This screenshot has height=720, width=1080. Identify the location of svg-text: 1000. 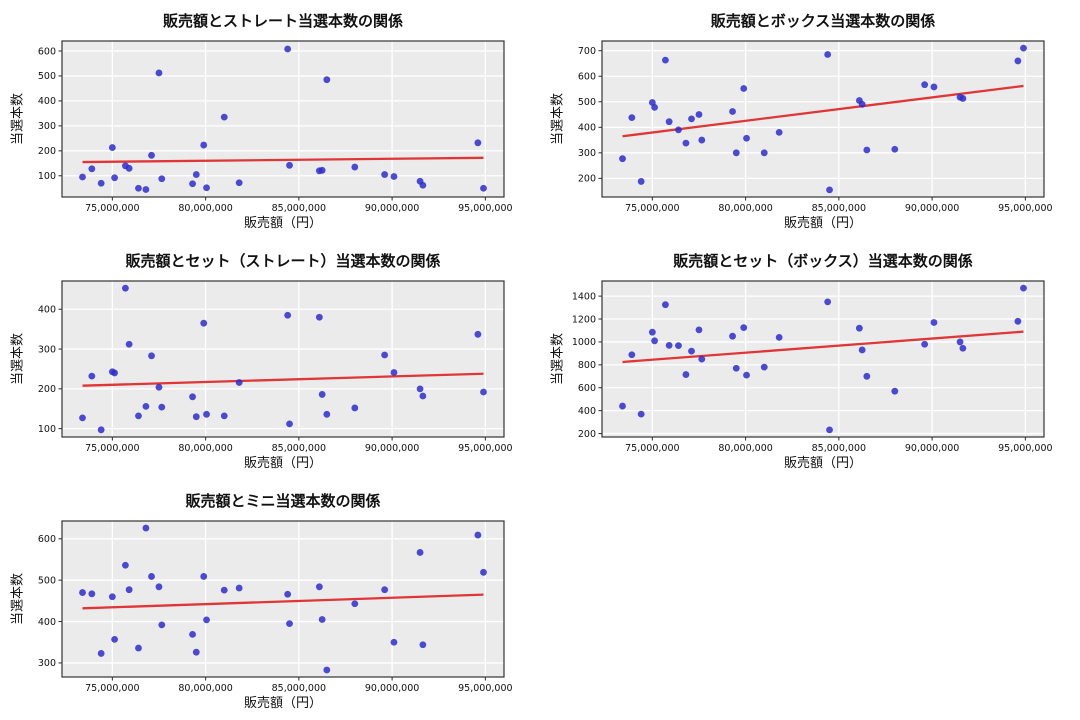
(584, 342).